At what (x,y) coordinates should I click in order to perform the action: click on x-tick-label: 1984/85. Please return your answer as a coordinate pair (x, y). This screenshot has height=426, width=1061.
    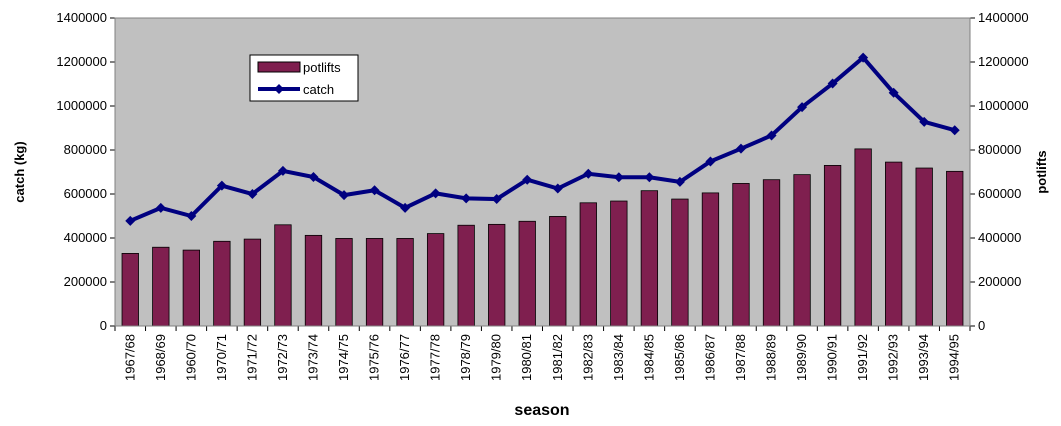
    Looking at the image, I should click on (648, 357).